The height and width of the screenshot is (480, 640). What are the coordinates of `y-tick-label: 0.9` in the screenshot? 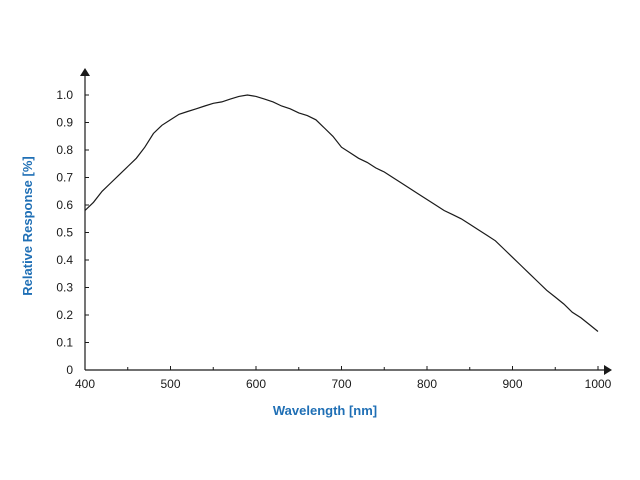 It's located at (64, 123).